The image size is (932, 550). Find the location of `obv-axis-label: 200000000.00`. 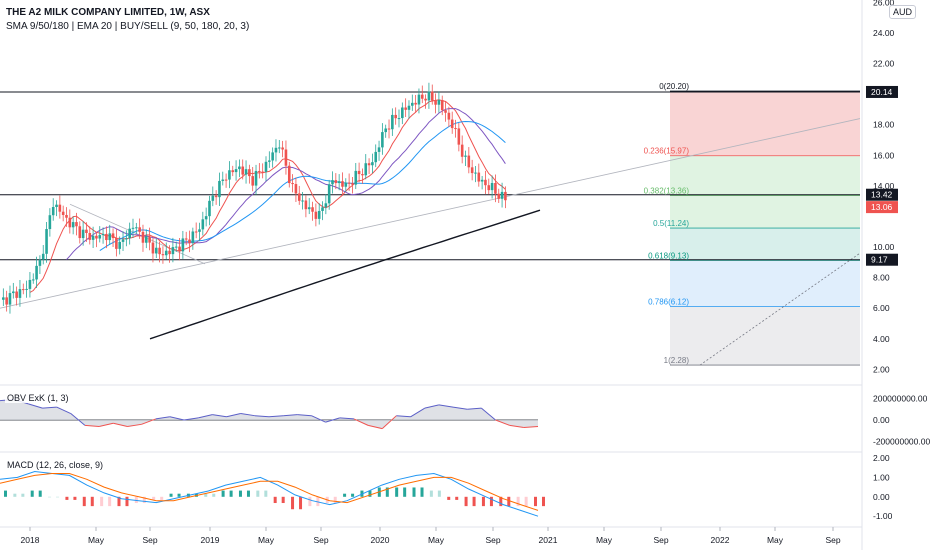

obv-axis-label: 200000000.00 is located at coordinates (900, 398).